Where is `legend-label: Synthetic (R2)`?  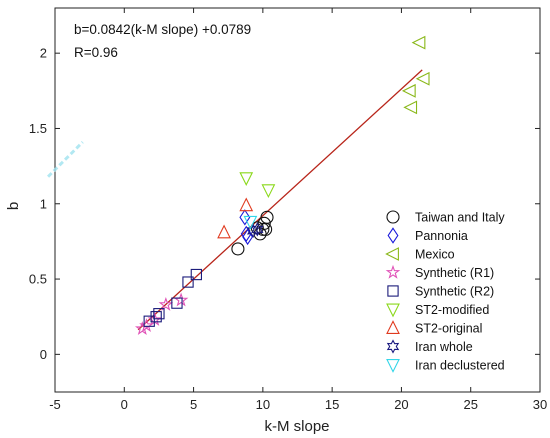 legend-label: Synthetic (R2) is located at coordinates (454, 292).